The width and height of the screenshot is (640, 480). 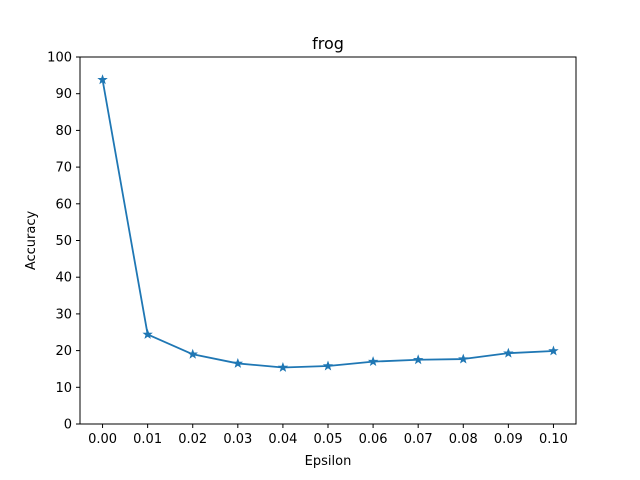 I want to click on y-tick-label: 0, so click(x=68, y=425).